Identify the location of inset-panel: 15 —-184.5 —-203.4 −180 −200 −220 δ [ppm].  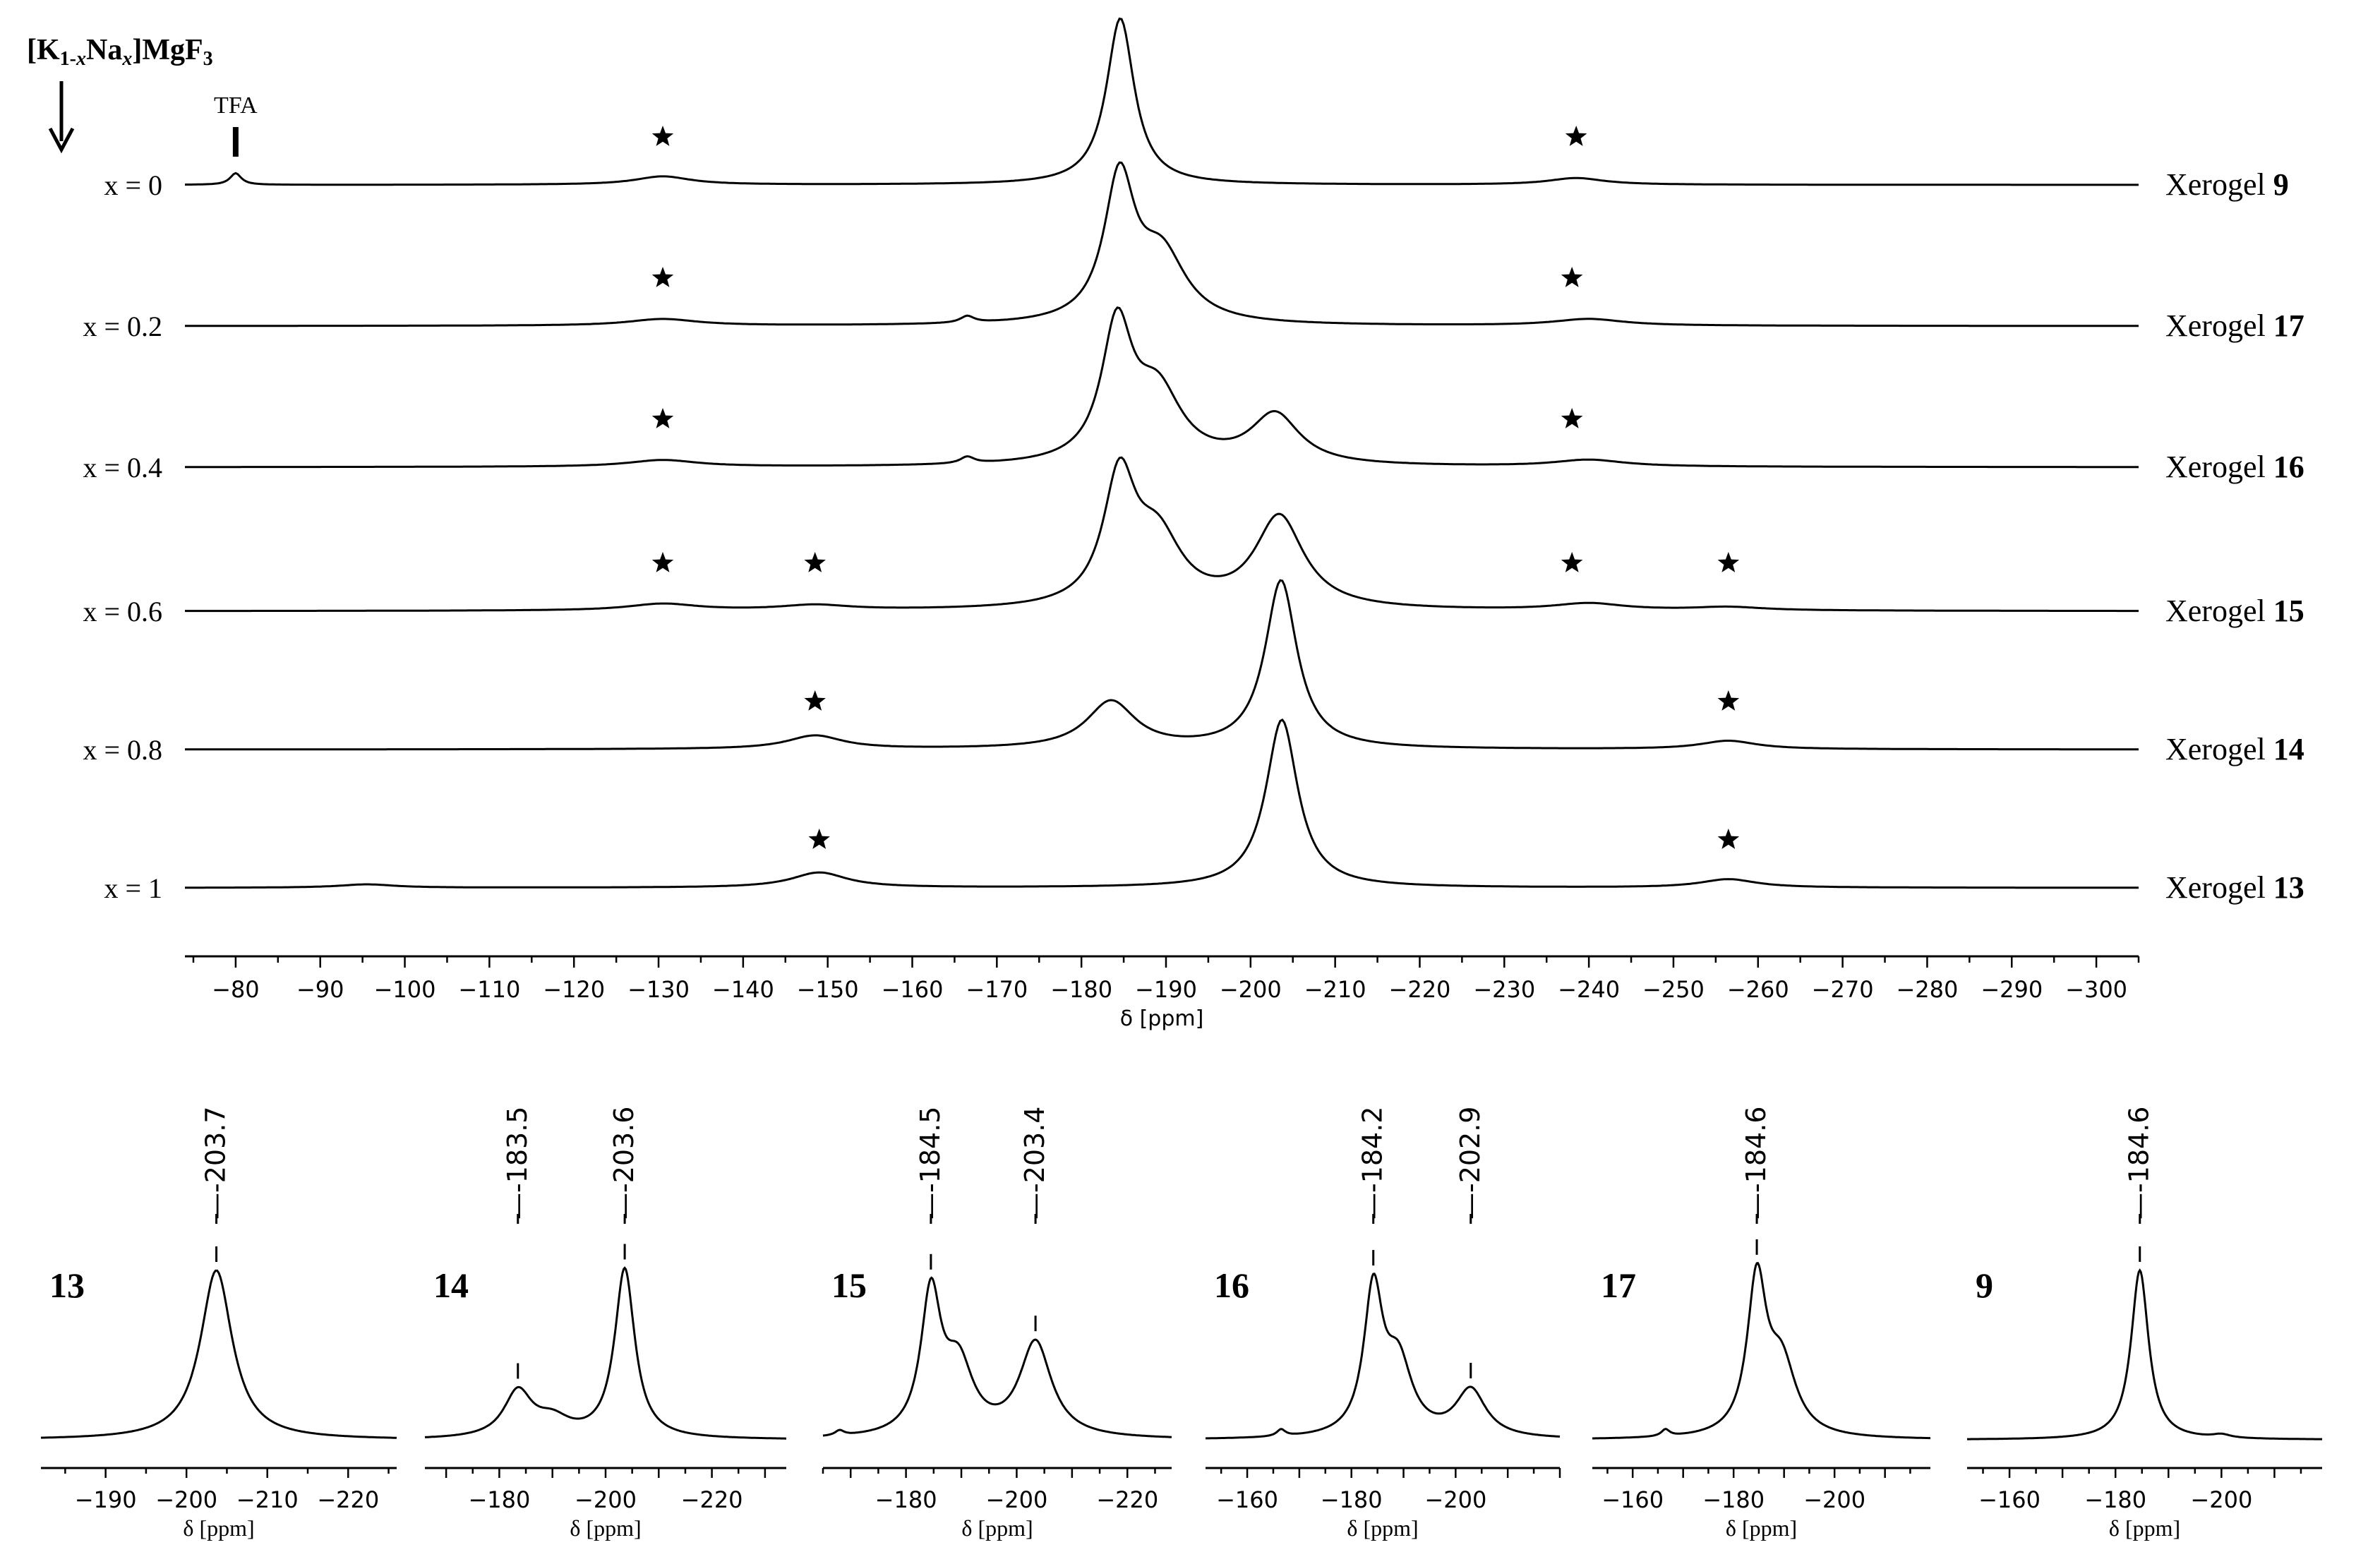
(997, 1324).